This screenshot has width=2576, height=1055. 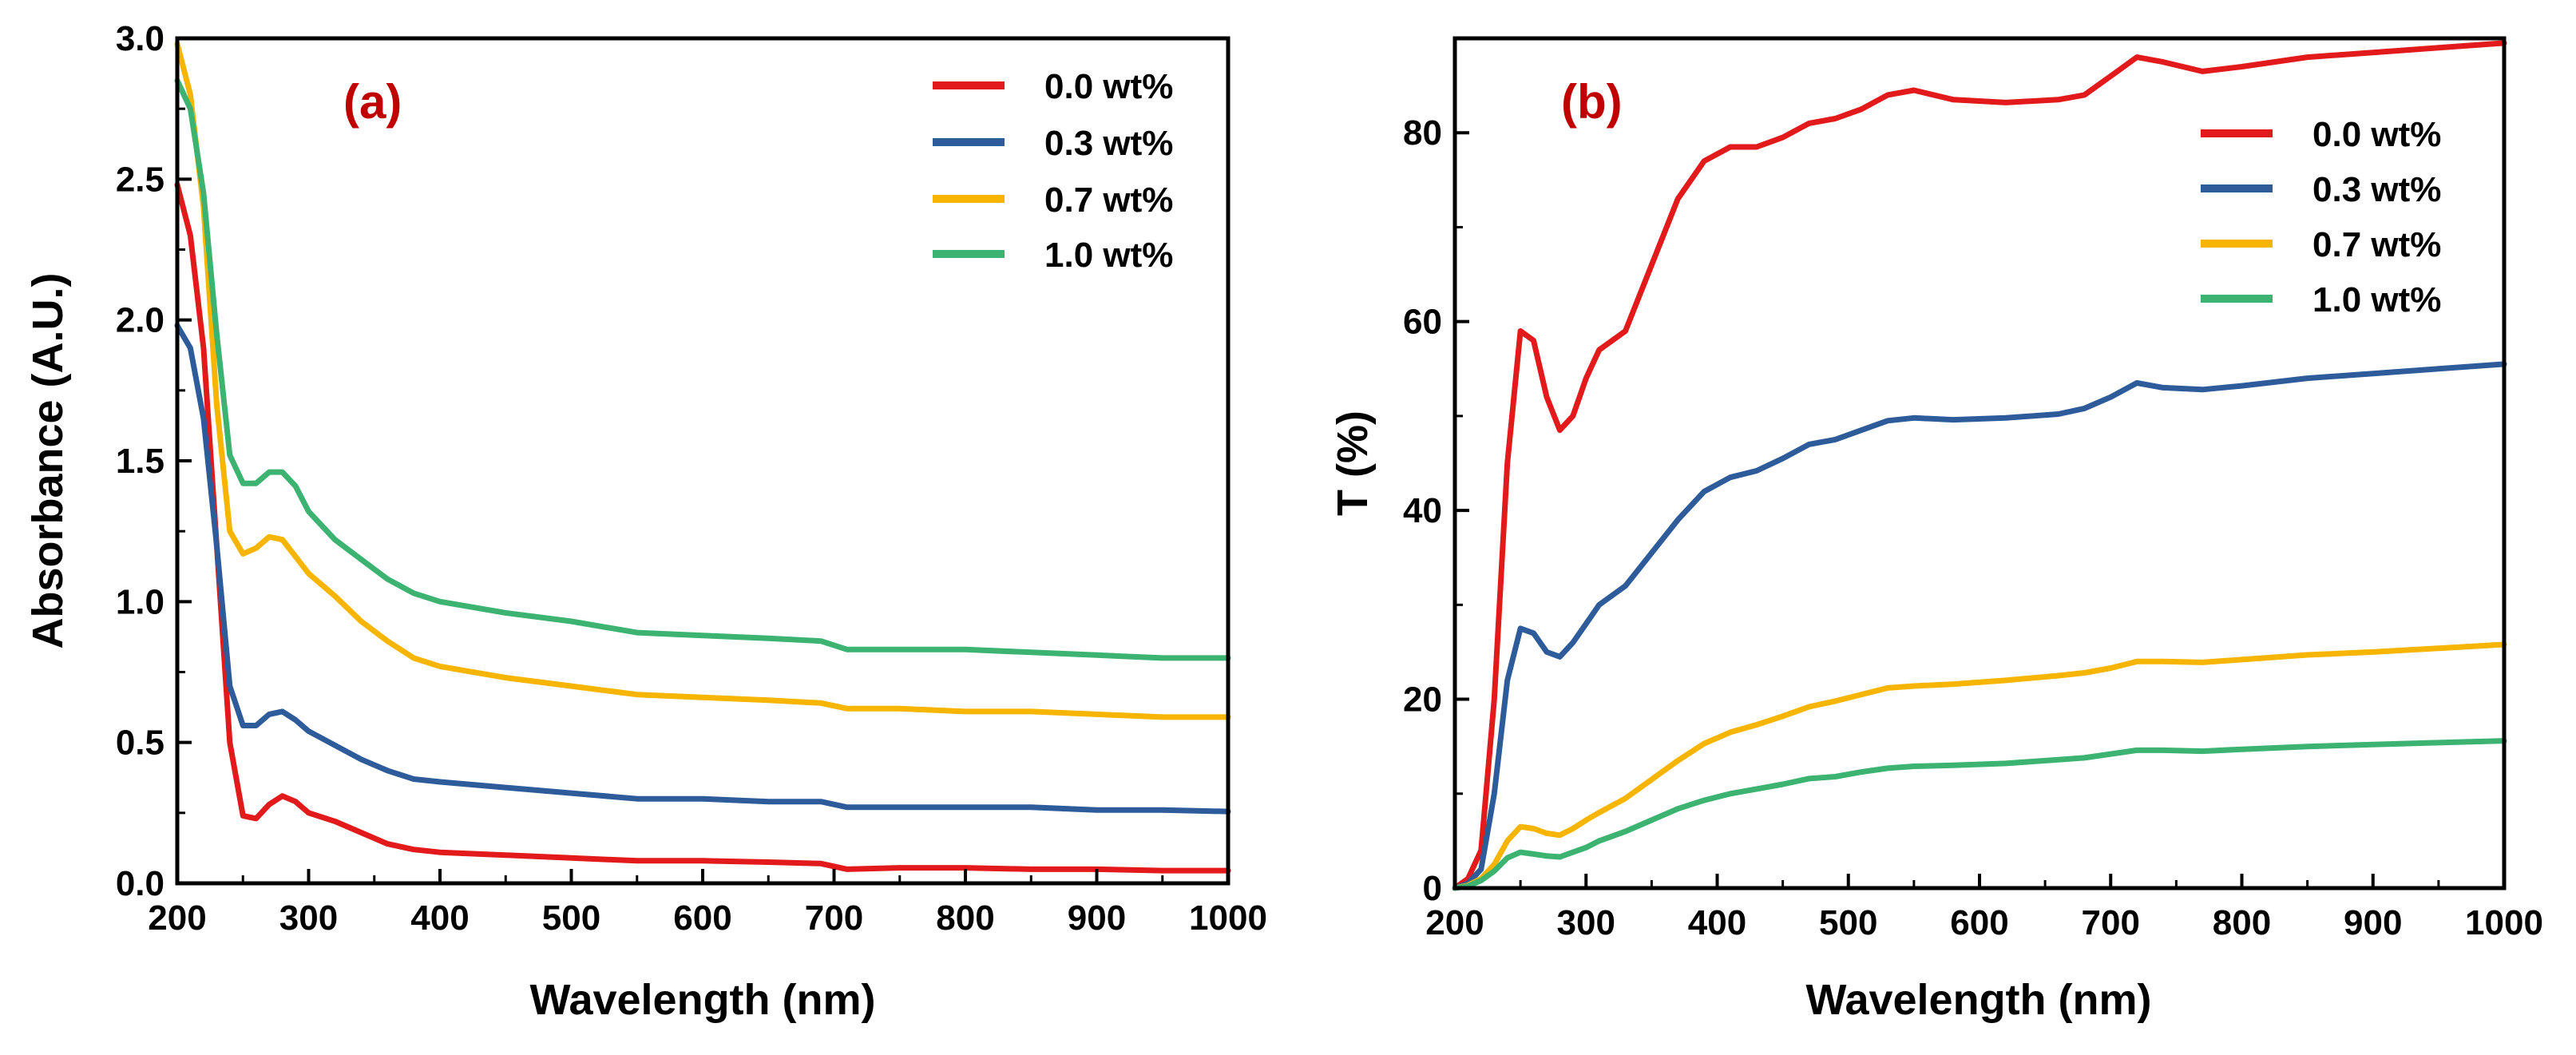 What do you see at coordinates (1586, 922) in the screenshot?
I see `panel-b-x-tick-label: 300` at bounding box center [1586, 922].